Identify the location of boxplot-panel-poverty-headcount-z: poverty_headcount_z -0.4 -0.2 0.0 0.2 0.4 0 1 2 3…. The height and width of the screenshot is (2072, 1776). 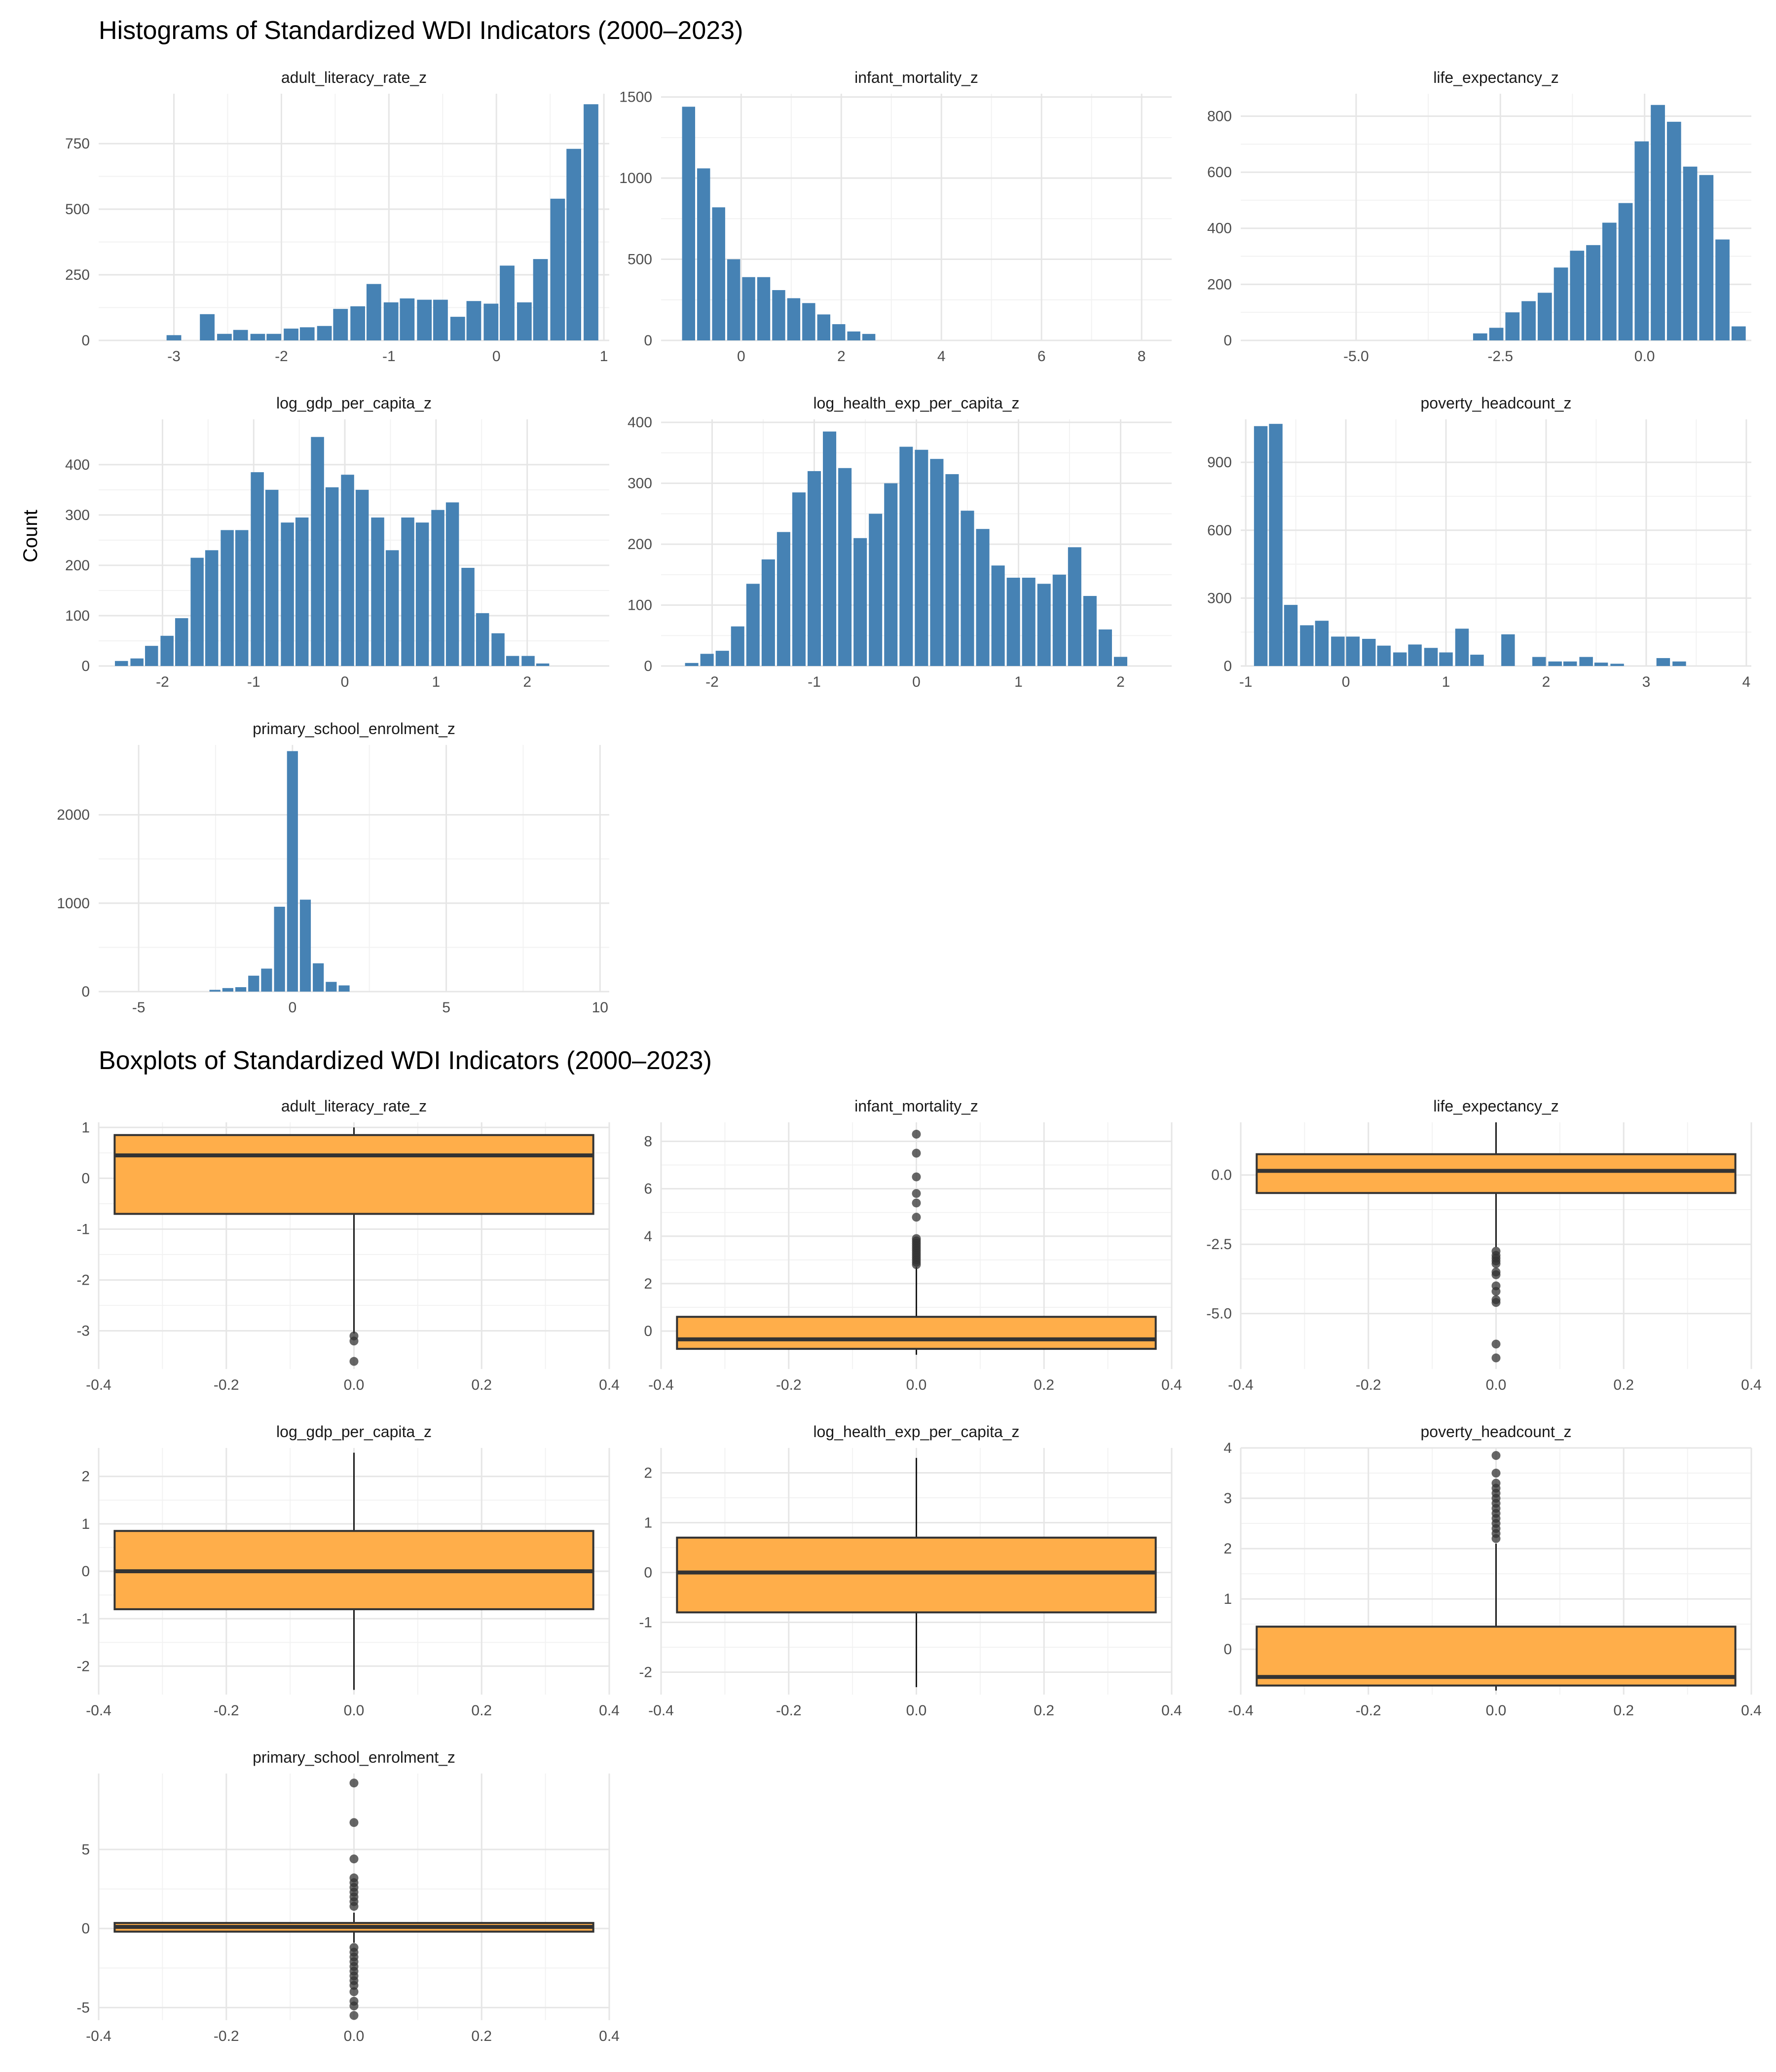
(1492, 1571).